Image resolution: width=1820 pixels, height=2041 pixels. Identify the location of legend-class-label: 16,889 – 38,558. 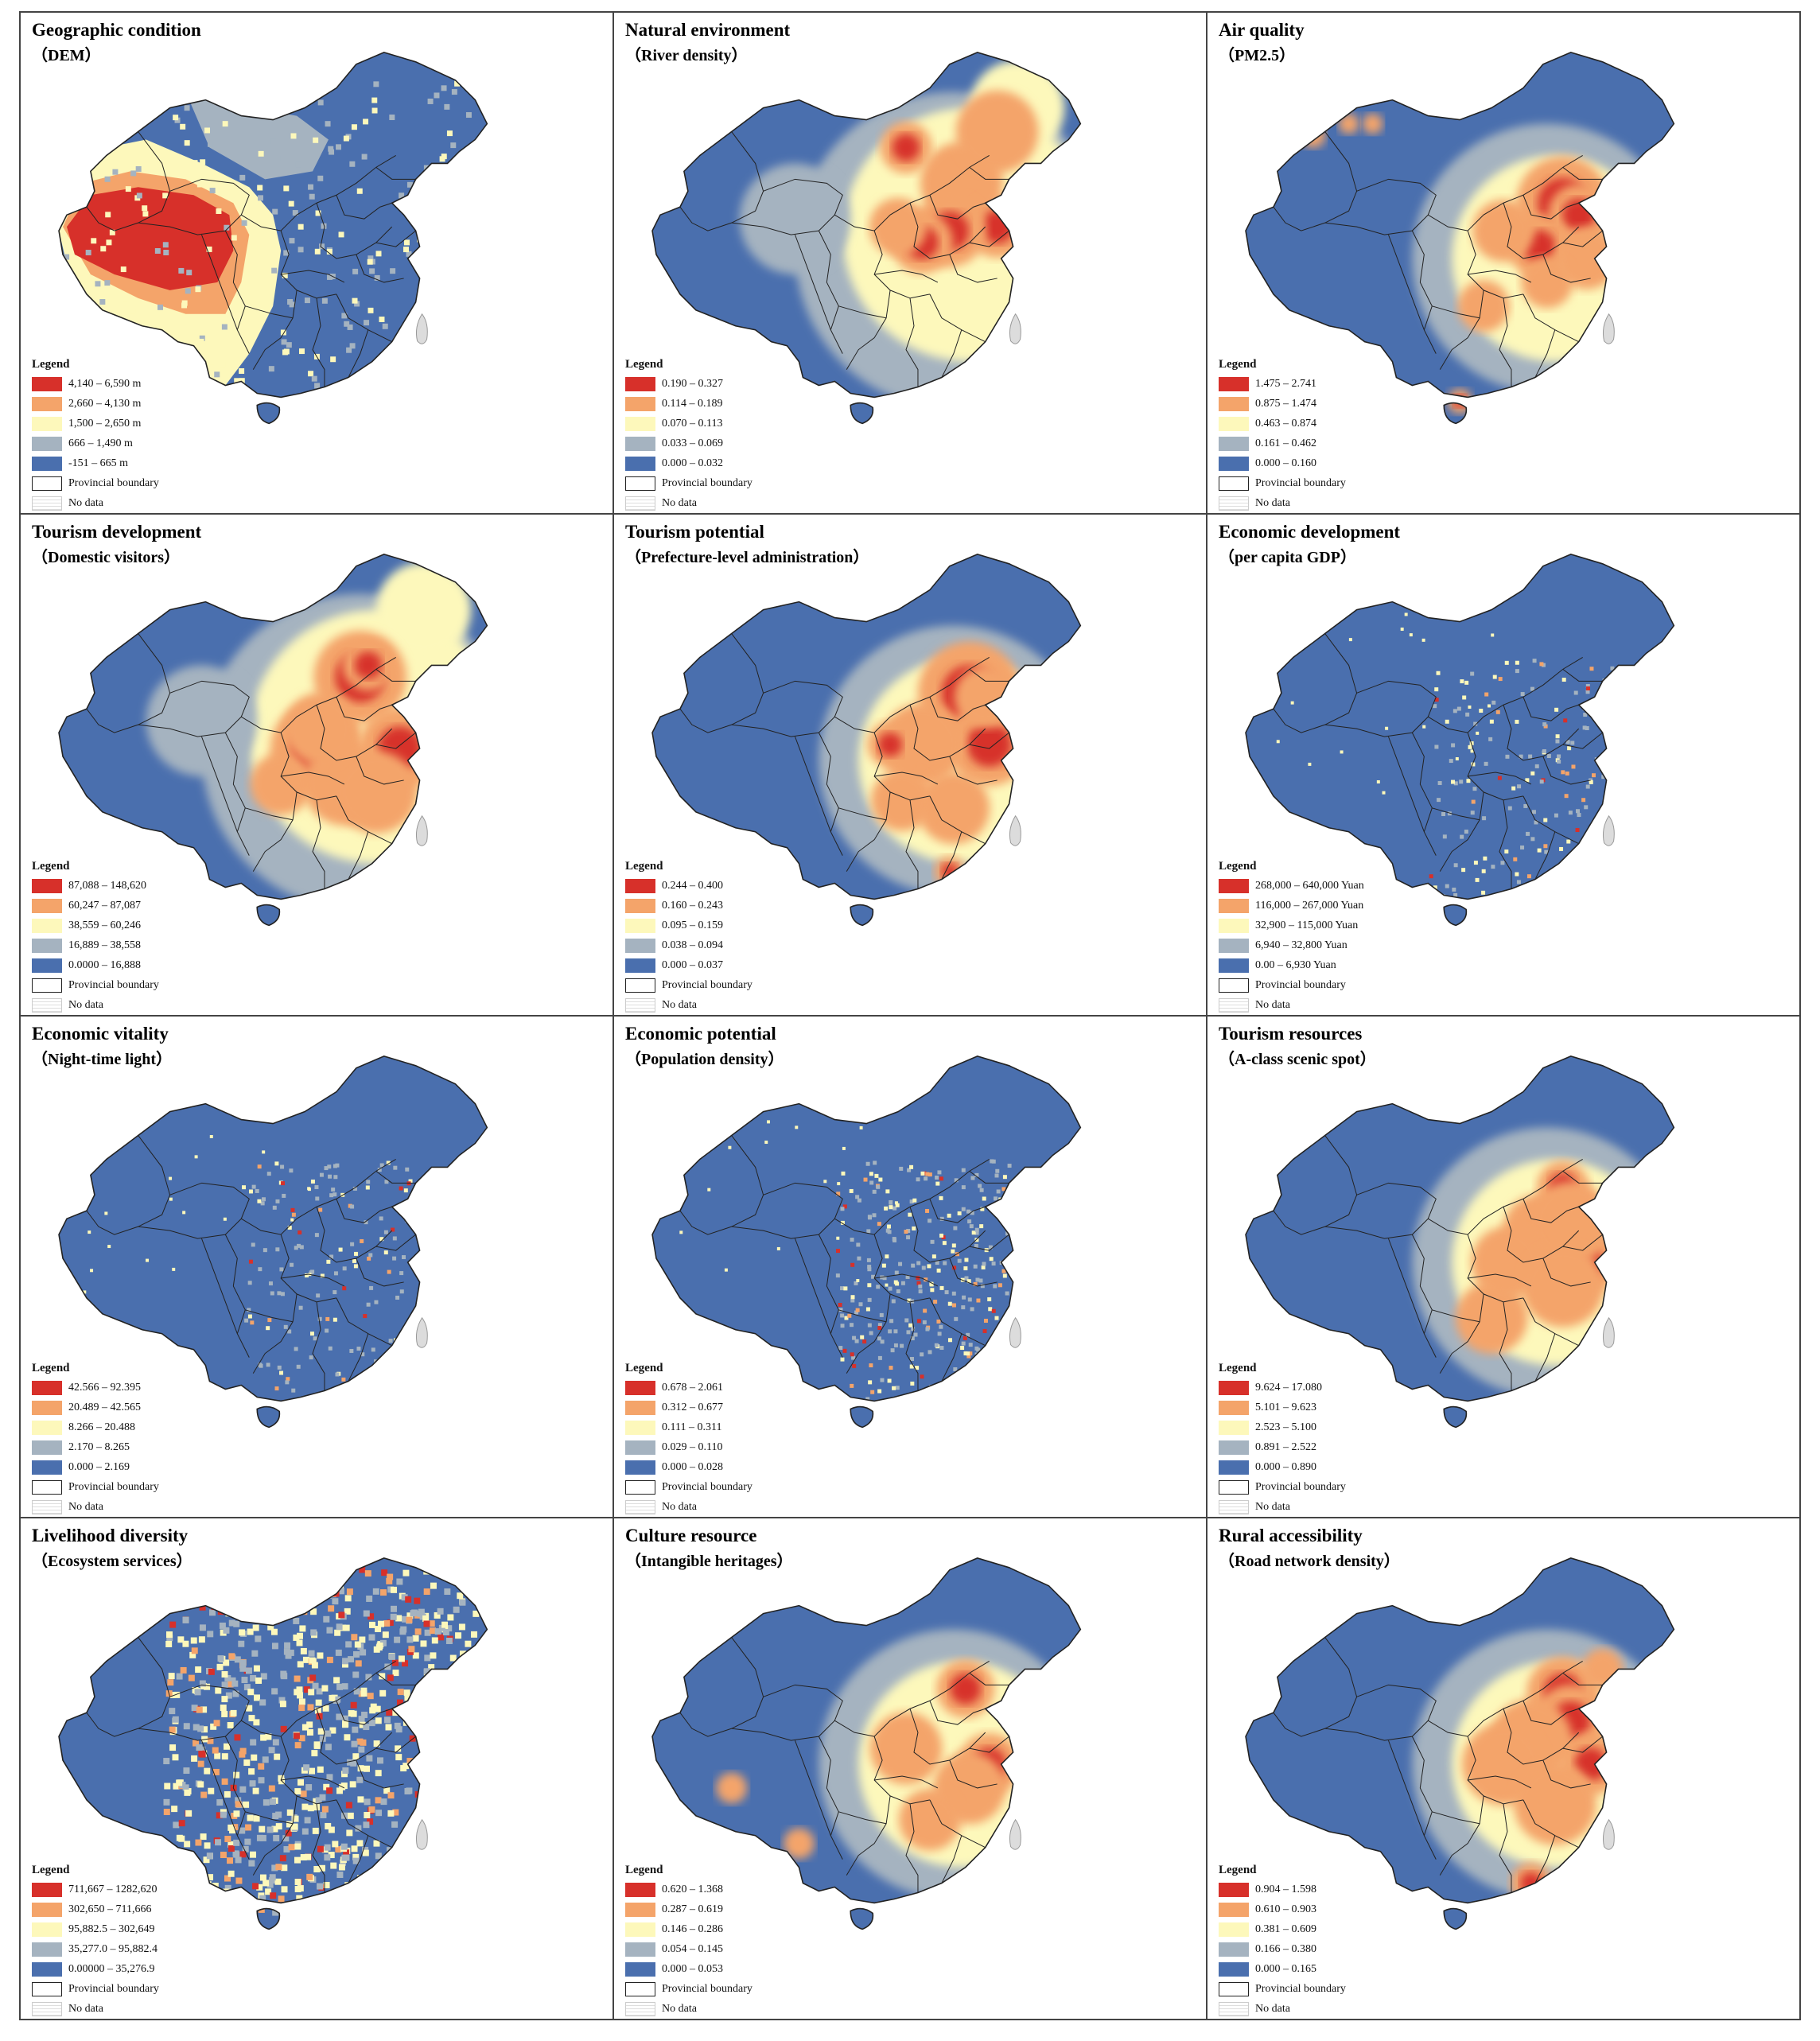
(104, 945).